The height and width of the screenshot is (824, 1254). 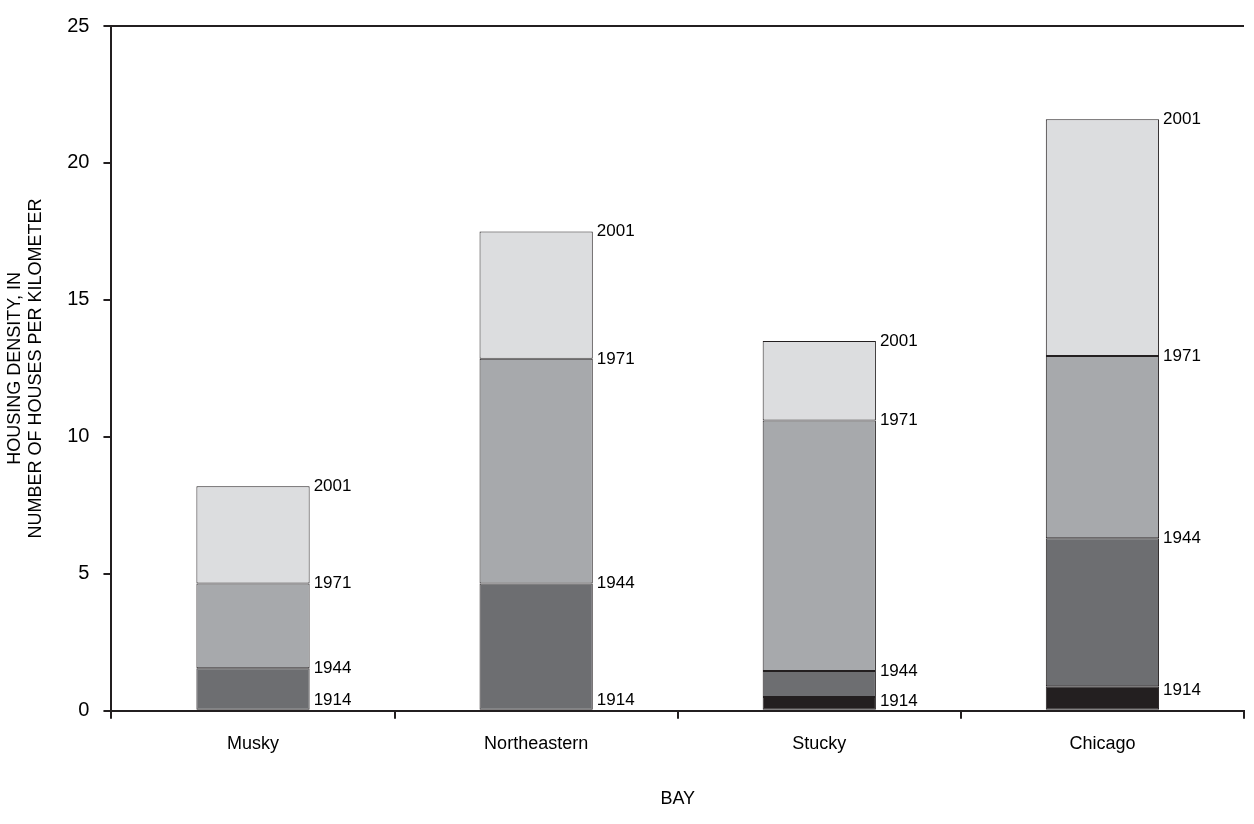 What do you see at coordinates (332, 668) in the screenshot?
I see `series-label: 1944` at bounding box center [332, 668].